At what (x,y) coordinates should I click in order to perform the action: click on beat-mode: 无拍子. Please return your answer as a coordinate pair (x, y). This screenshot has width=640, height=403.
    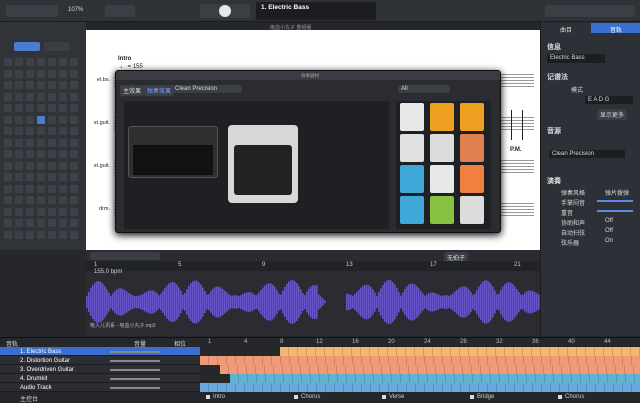
    Looking at the image, I should click on (456, 257).